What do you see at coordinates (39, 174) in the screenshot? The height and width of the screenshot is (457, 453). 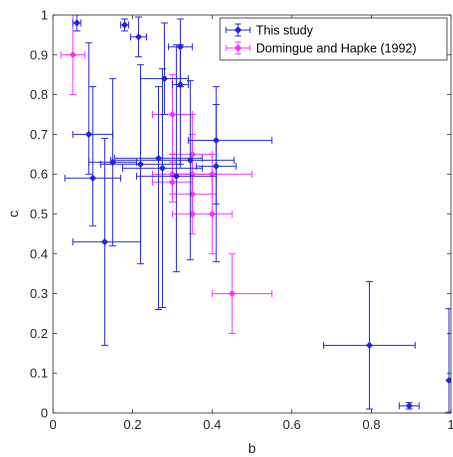 I see `y-tick-label: 0.6` at bounding box center [39, 174].